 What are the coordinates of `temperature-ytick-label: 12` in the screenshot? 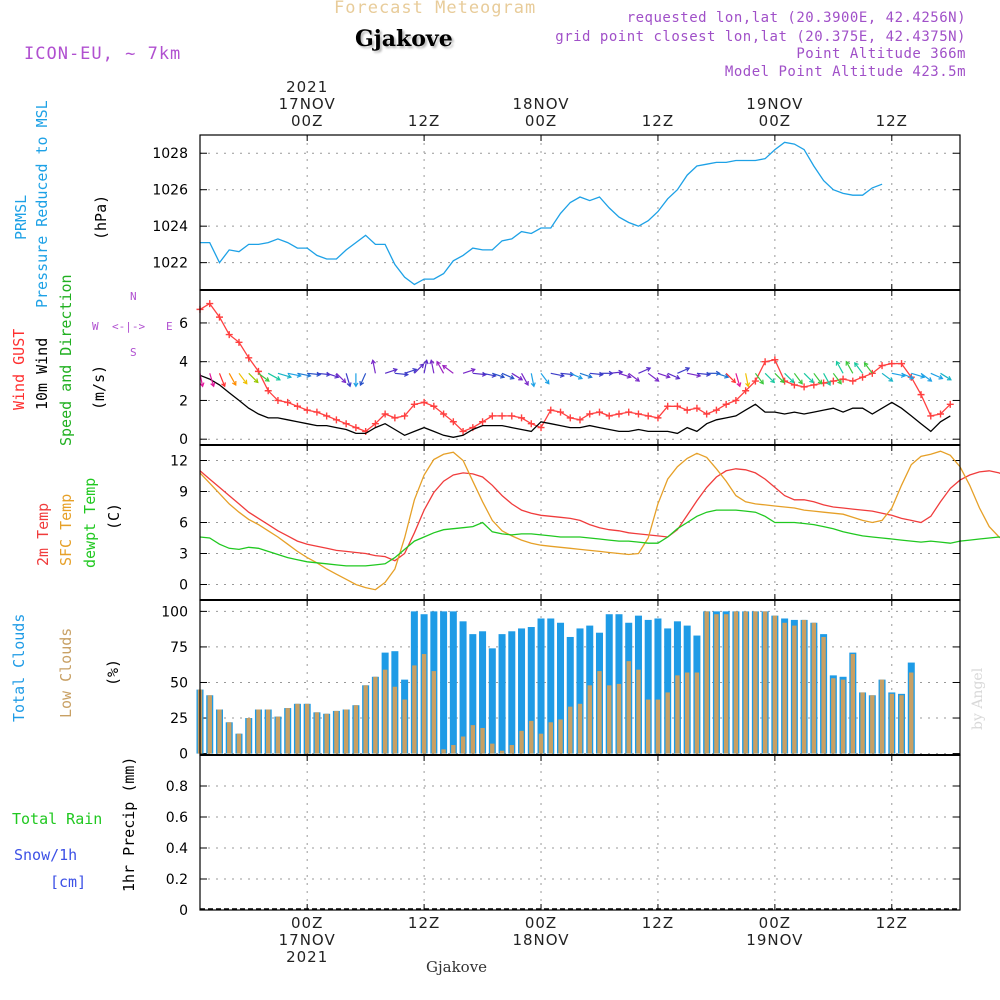 It's located at (179, 462).